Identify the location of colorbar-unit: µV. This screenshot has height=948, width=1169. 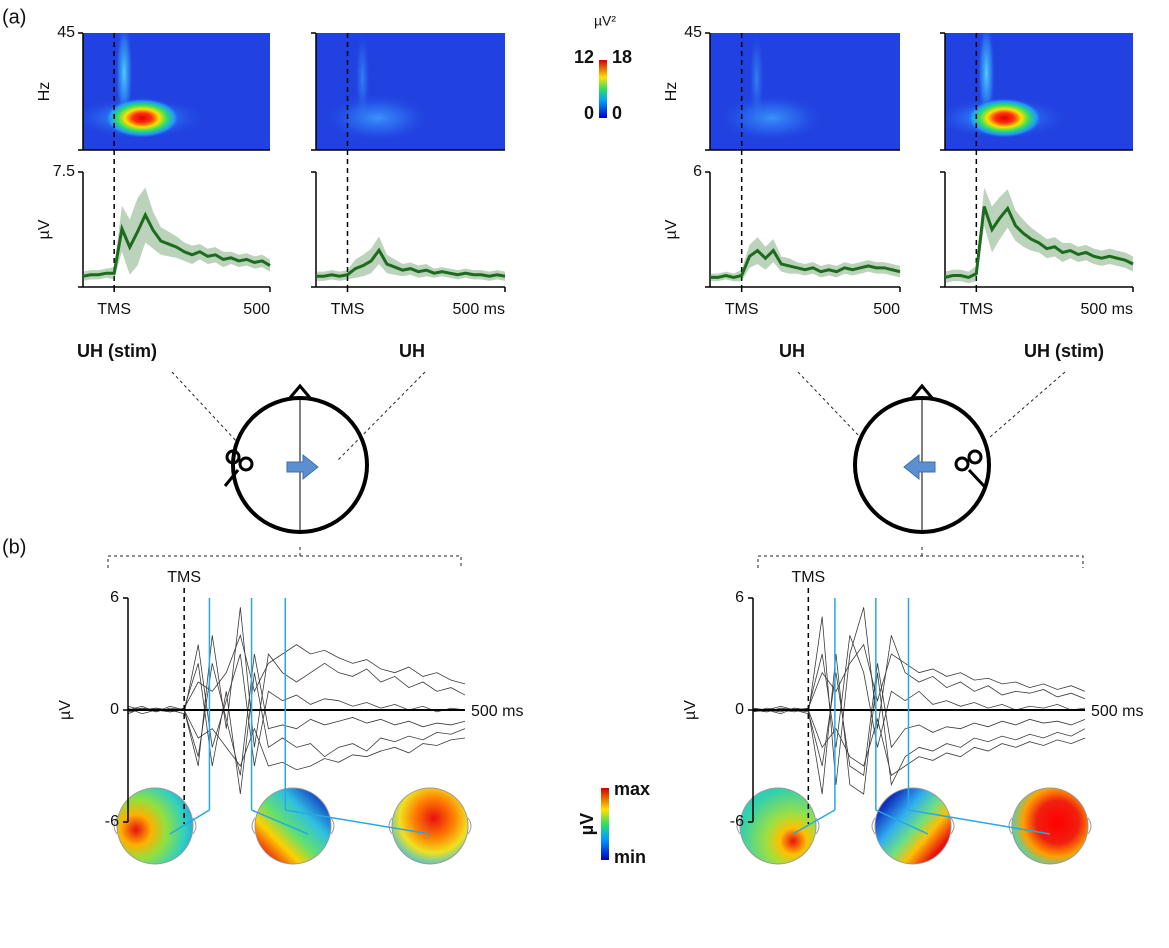
(587, 824).